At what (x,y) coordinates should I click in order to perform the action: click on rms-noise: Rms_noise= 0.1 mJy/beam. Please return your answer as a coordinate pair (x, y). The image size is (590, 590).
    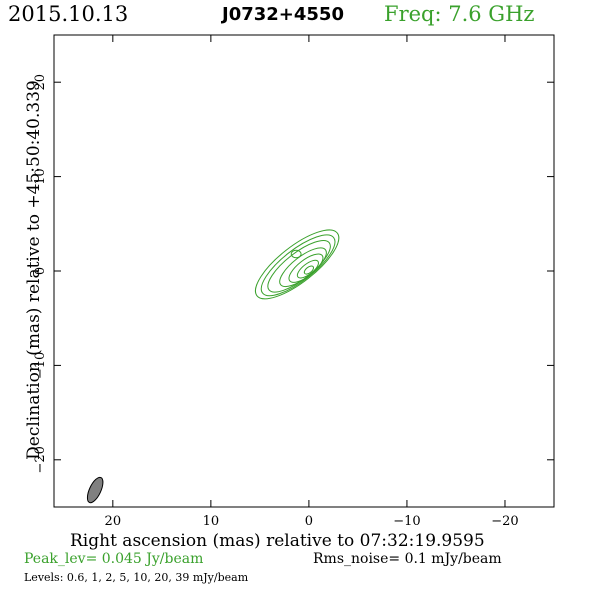
    Looking at the image, I should click on (407, 559).